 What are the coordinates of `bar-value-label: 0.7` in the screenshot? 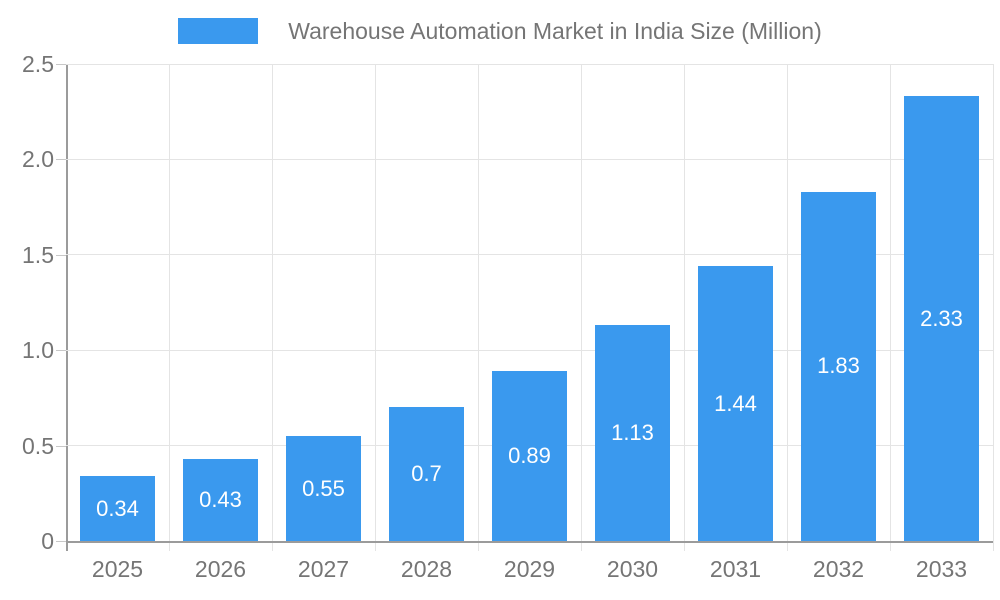 It's located at (426, 474).